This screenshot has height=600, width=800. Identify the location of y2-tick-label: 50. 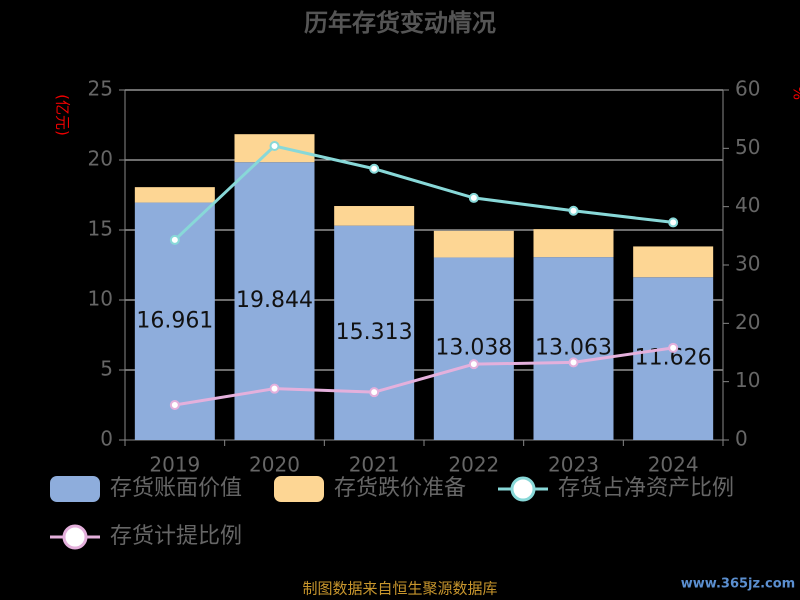
(747, 147).